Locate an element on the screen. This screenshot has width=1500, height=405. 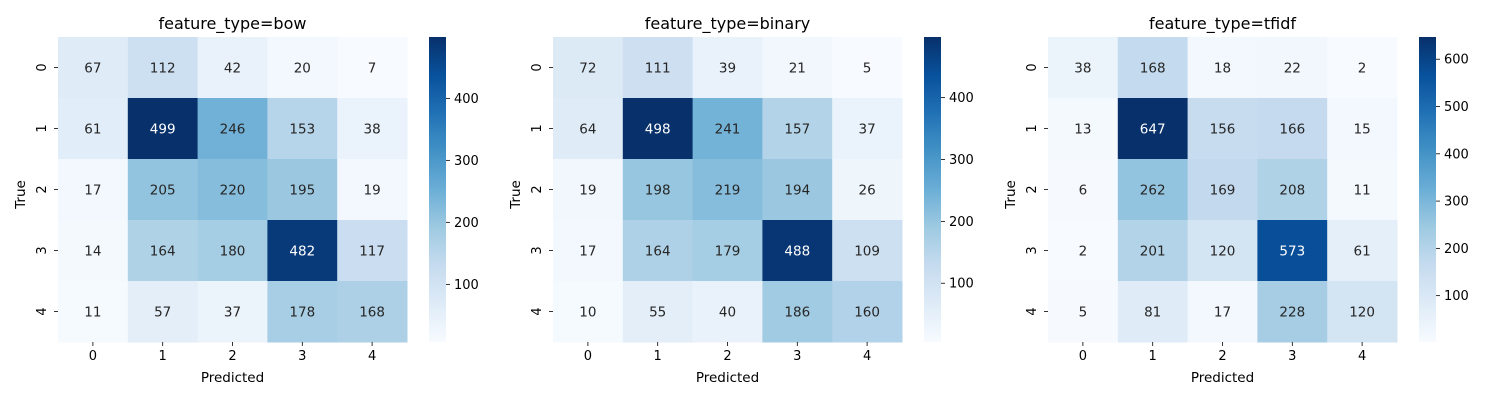
x-axis-label: Predicted is located at coordinates (727, 378).